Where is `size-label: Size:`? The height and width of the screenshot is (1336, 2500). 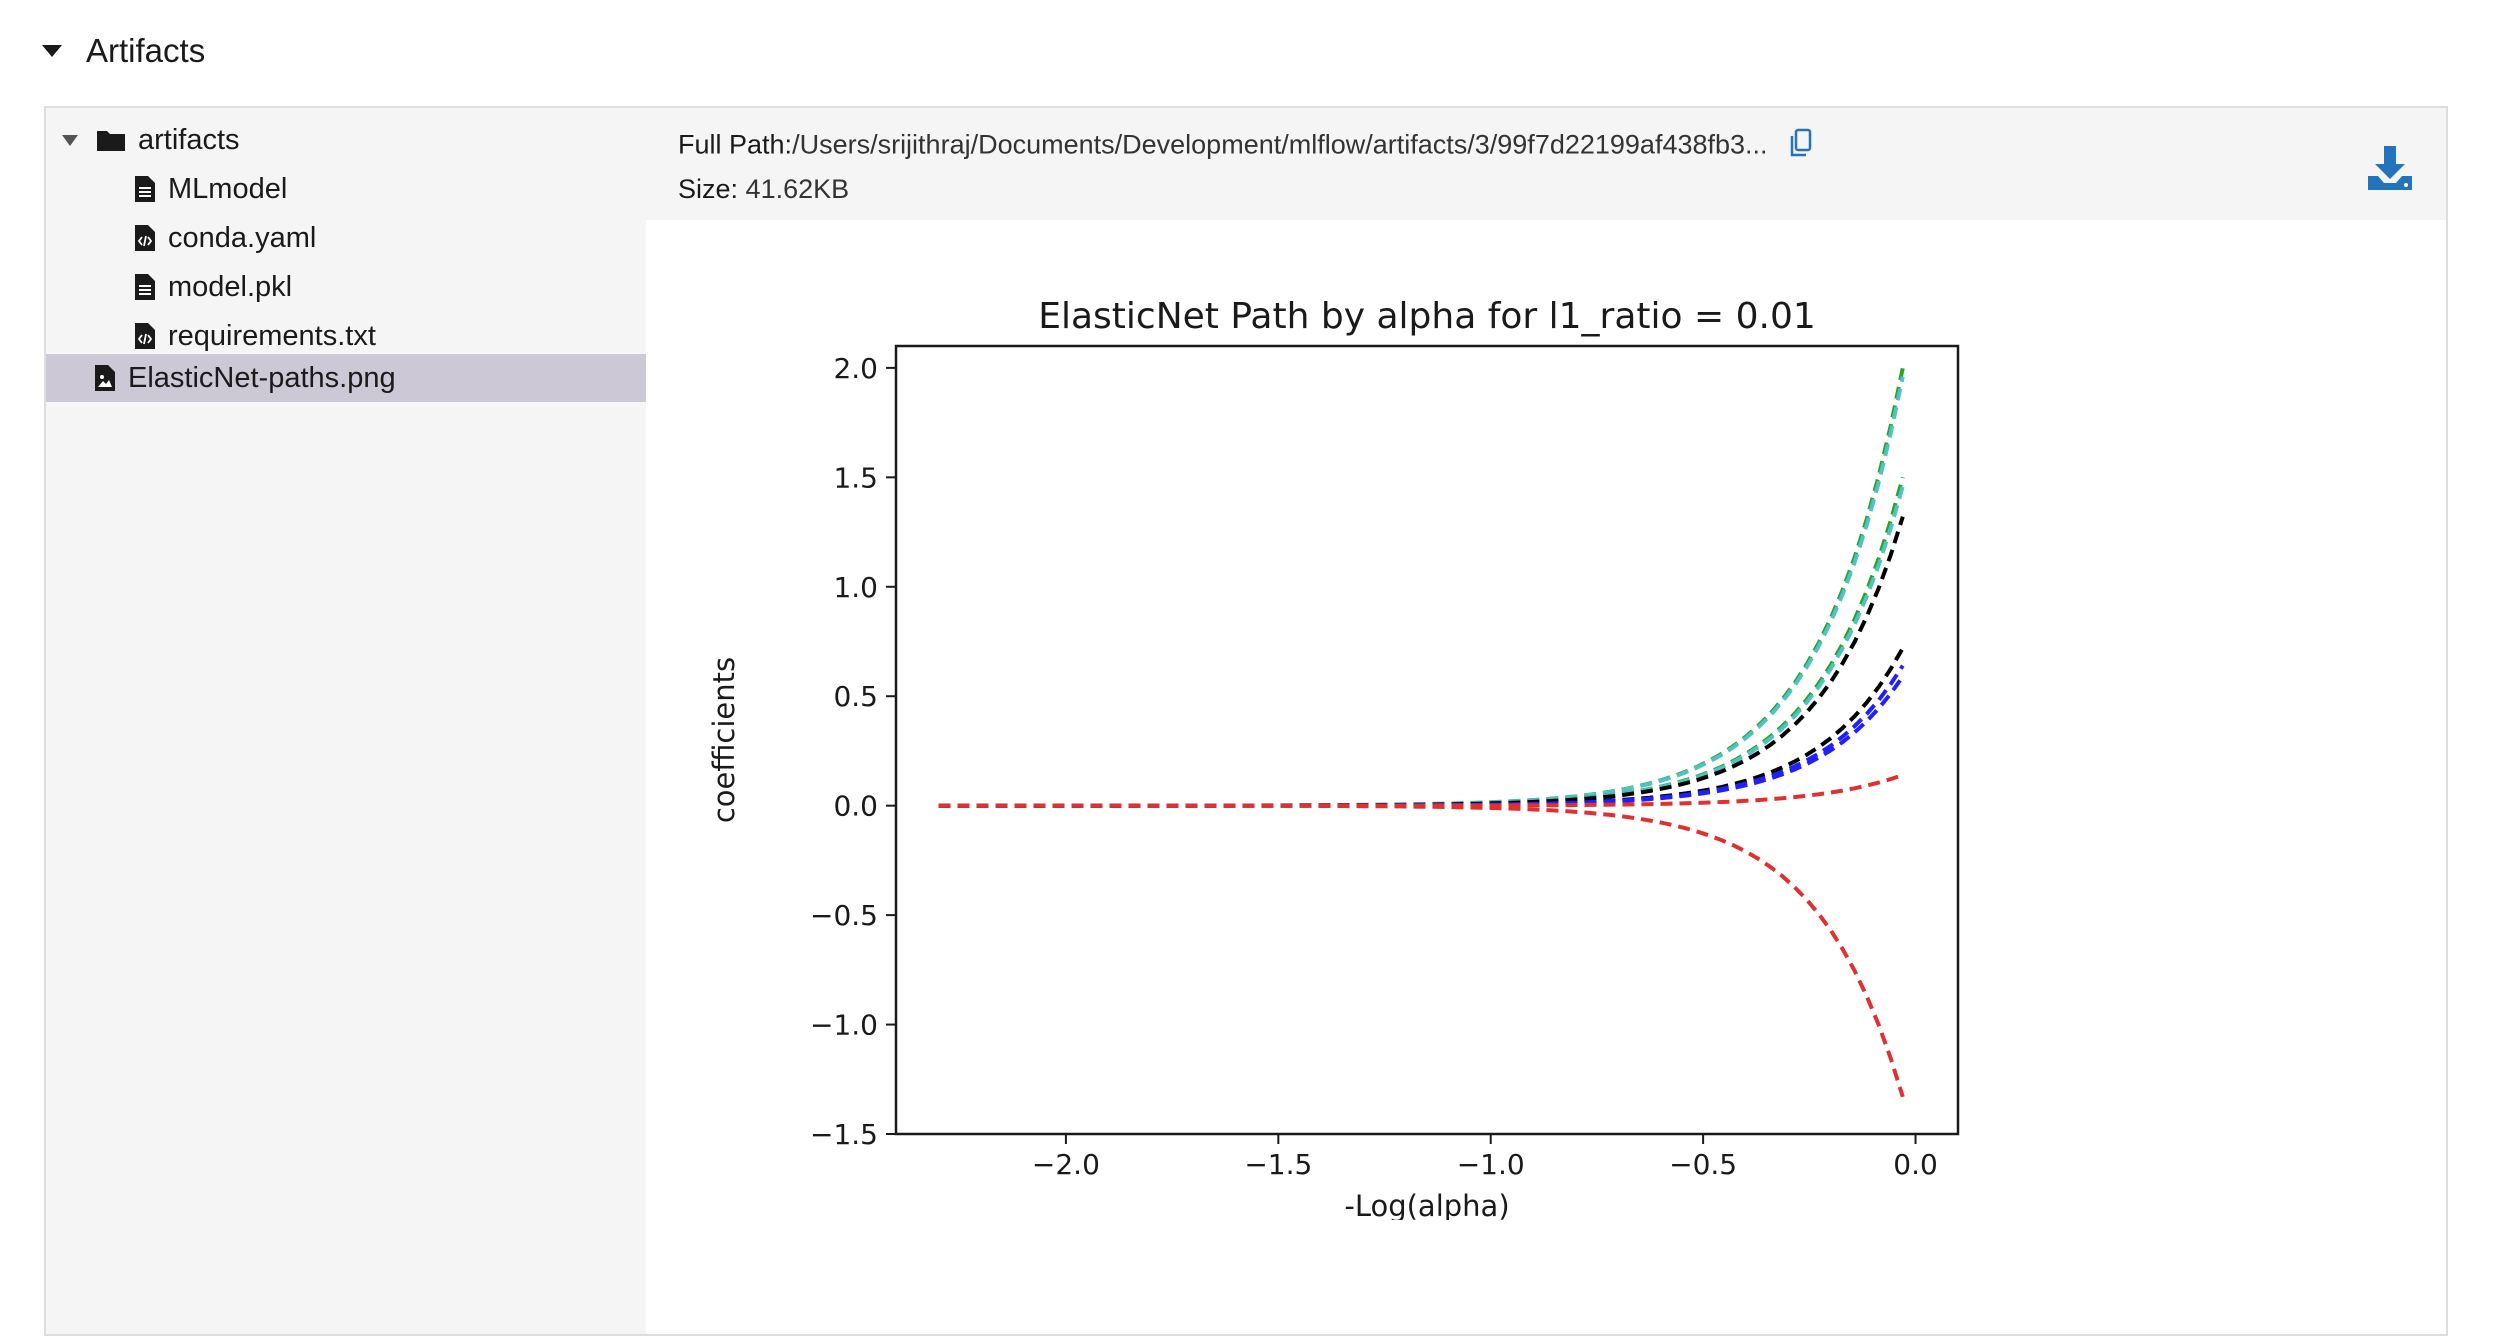 size-label: Size: is located at coordinates (708, 189).